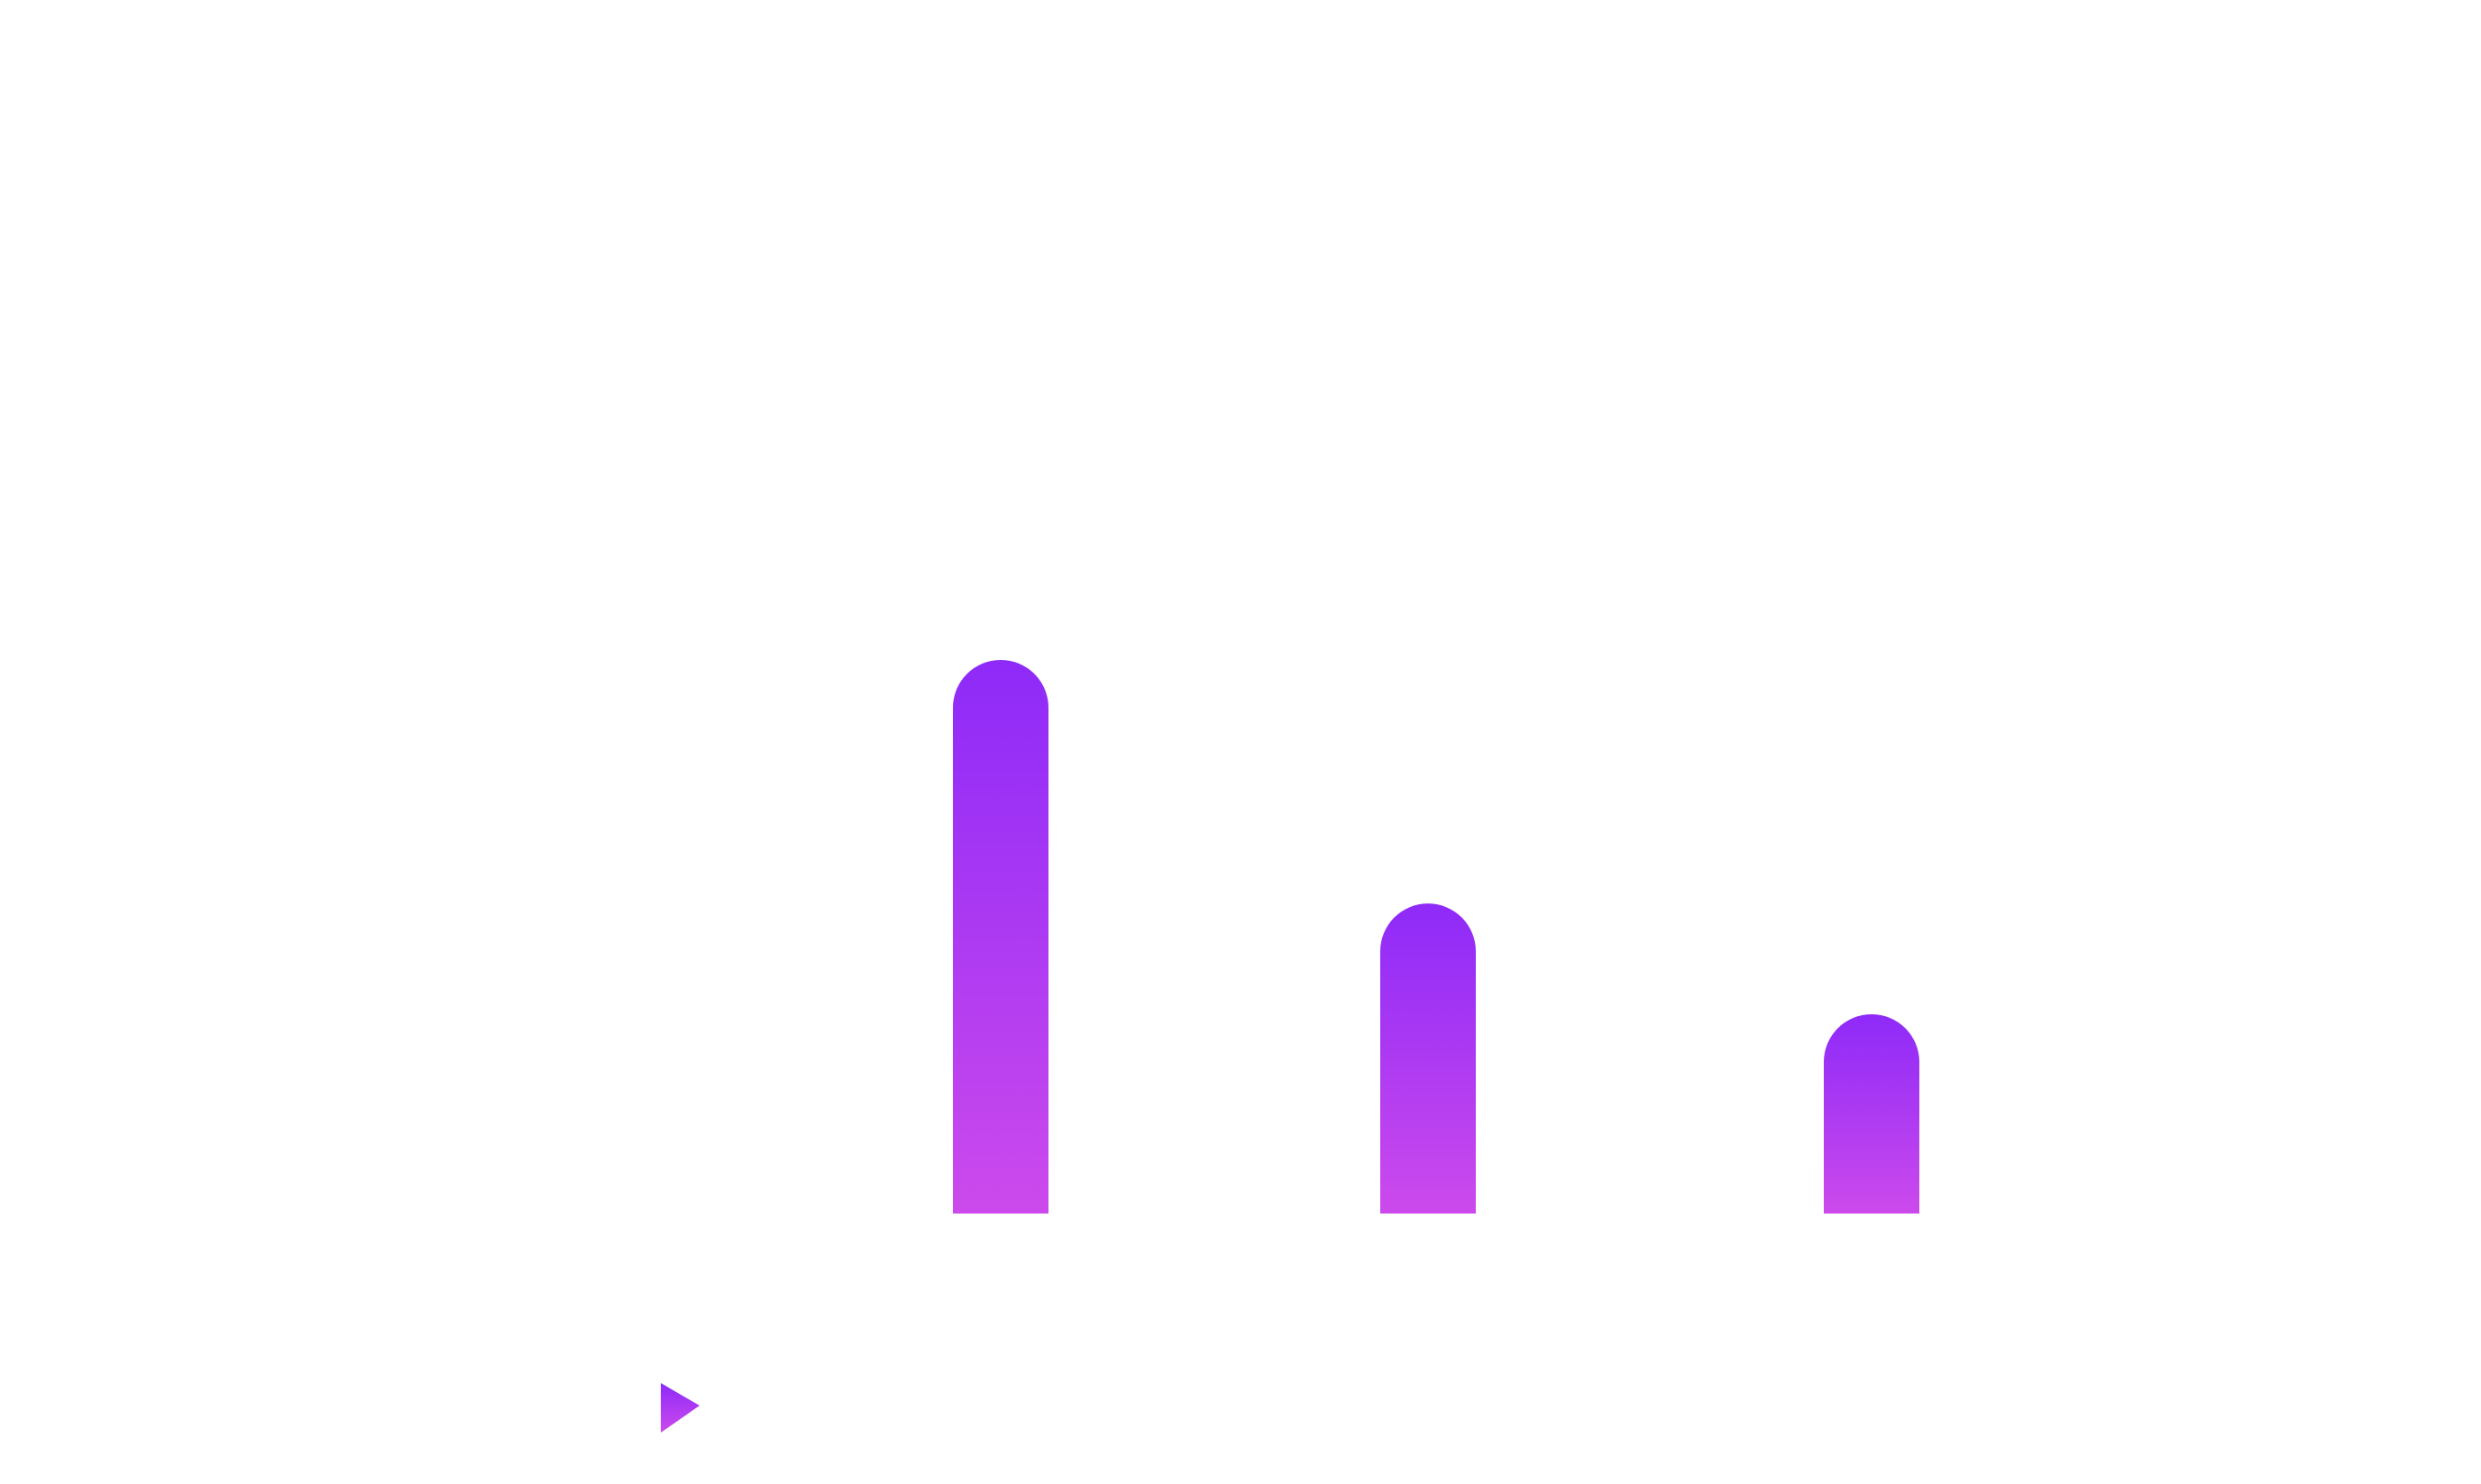 The height and width of the screenshot is (1484, 2481). I want to click on bars-group, so click(1436, 937).